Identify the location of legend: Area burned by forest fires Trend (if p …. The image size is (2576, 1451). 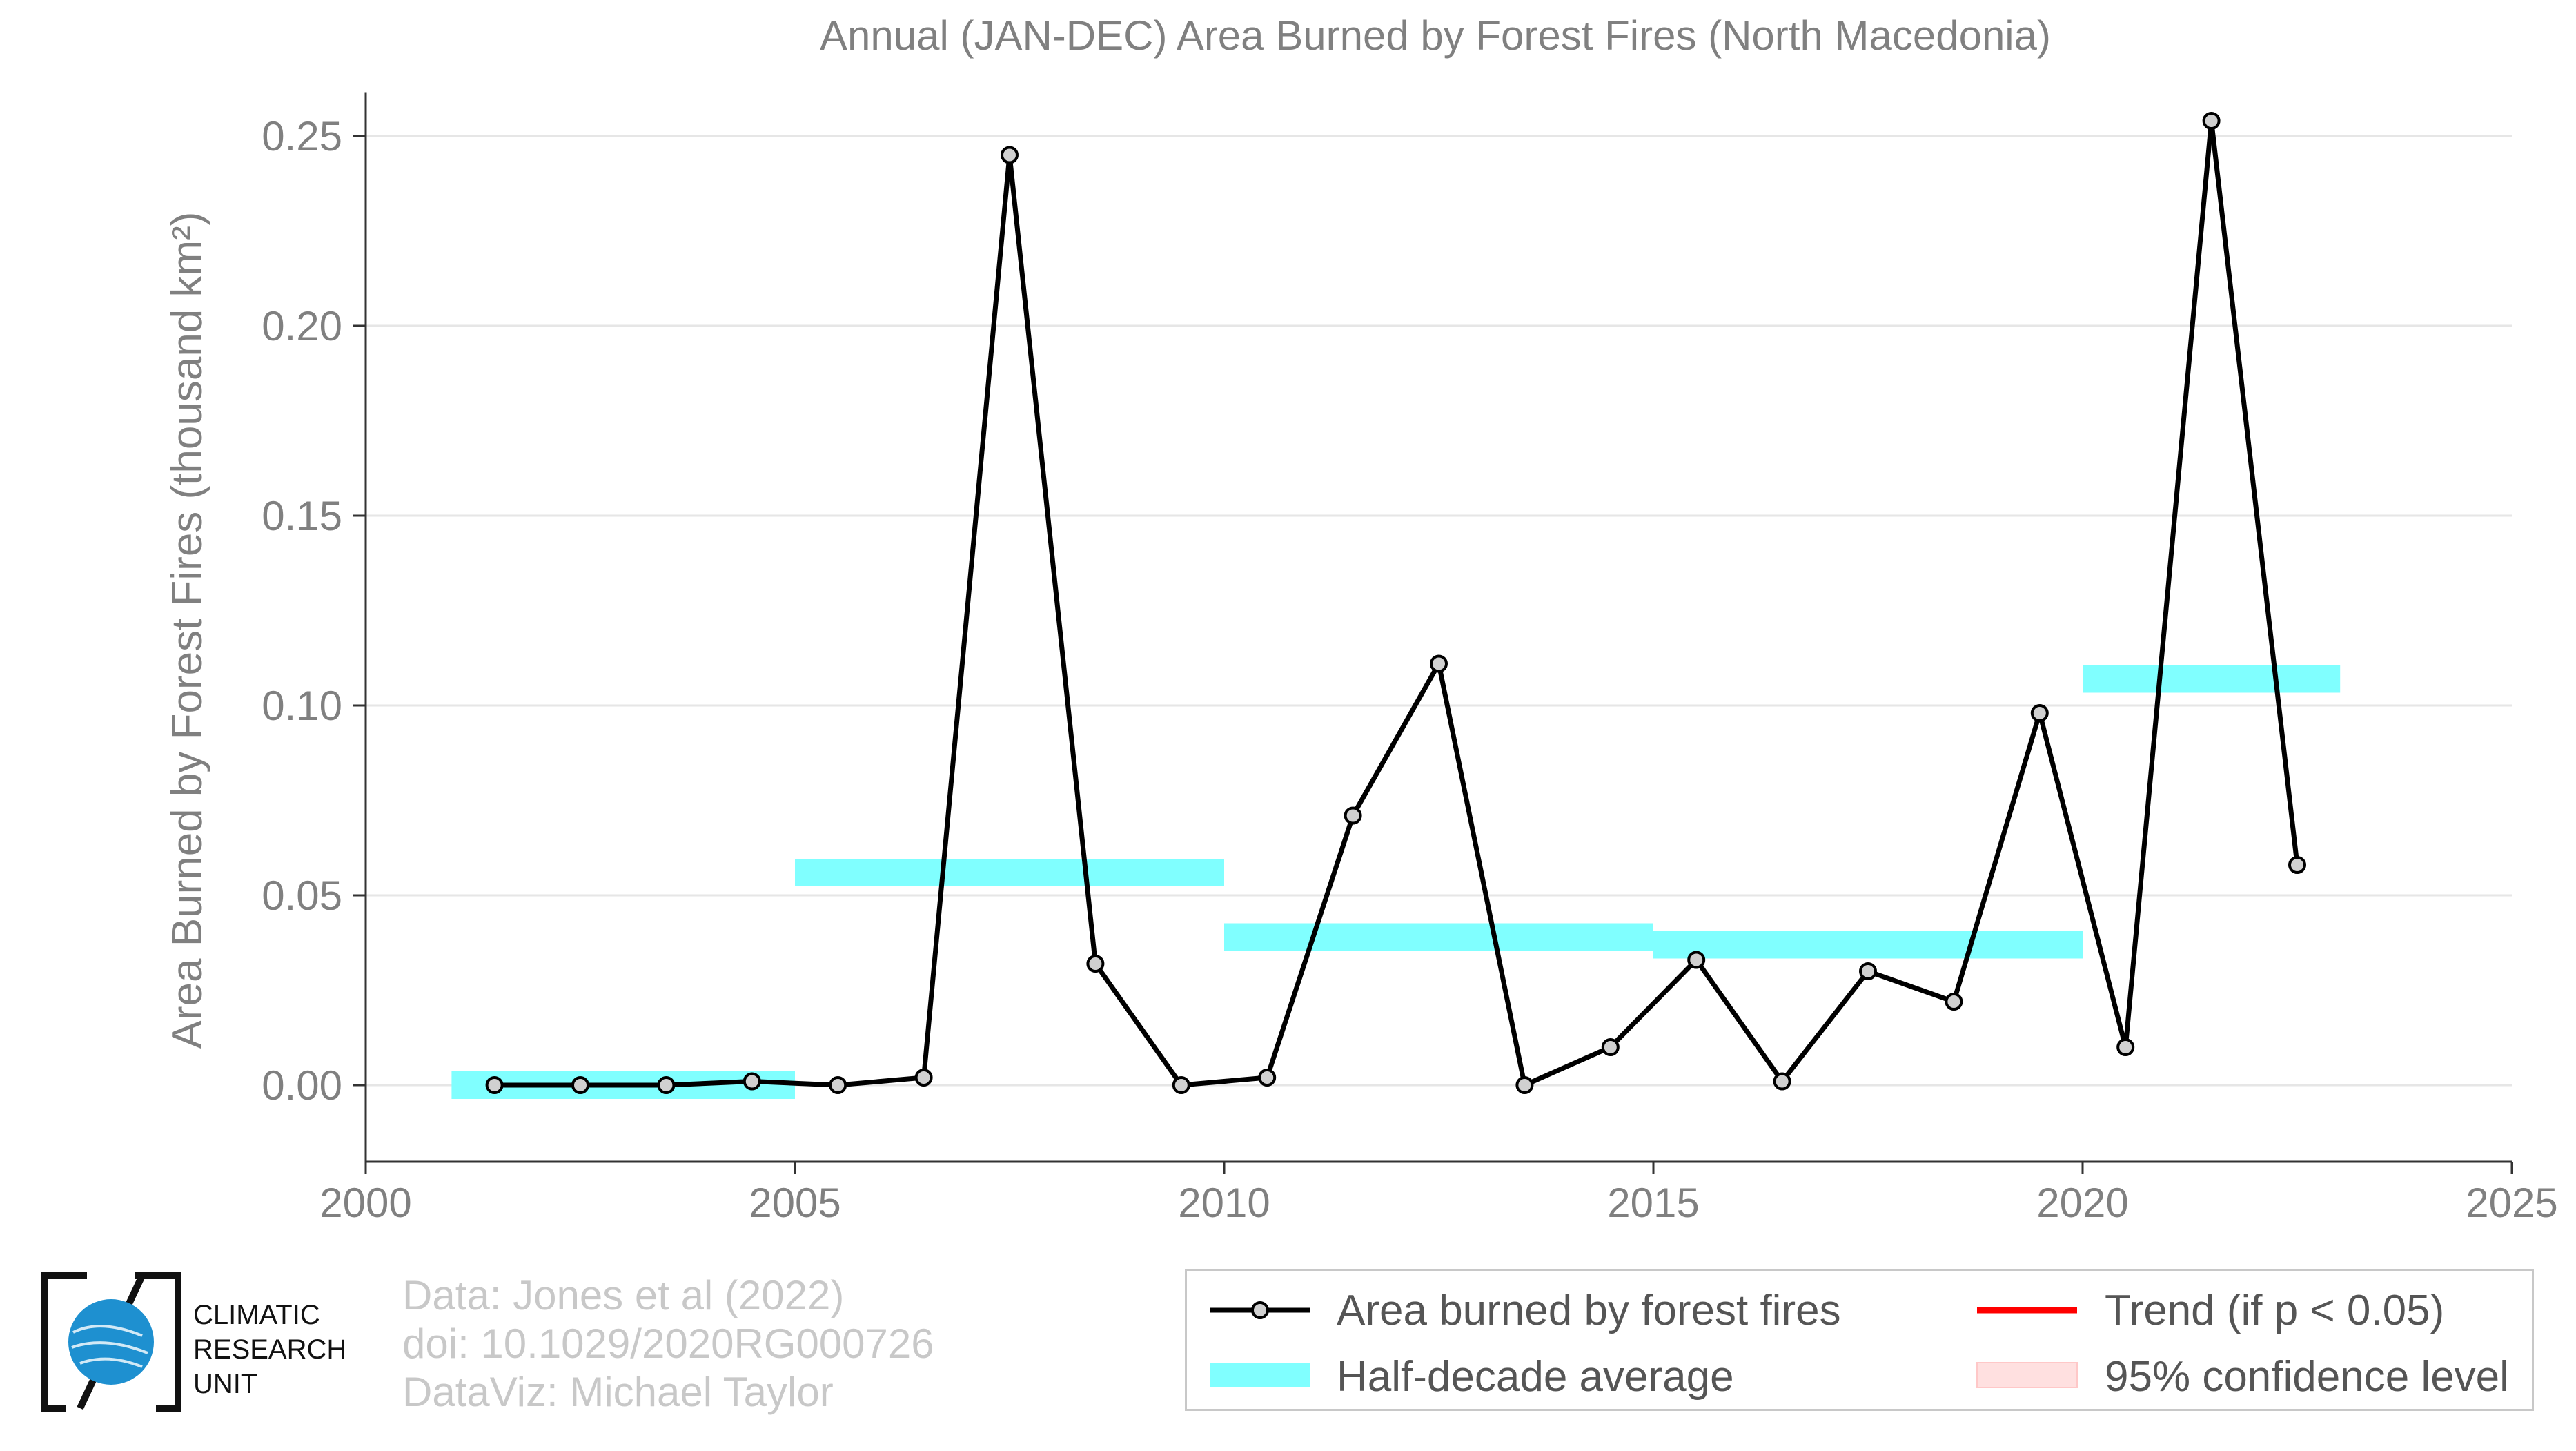
(1859, 1340).